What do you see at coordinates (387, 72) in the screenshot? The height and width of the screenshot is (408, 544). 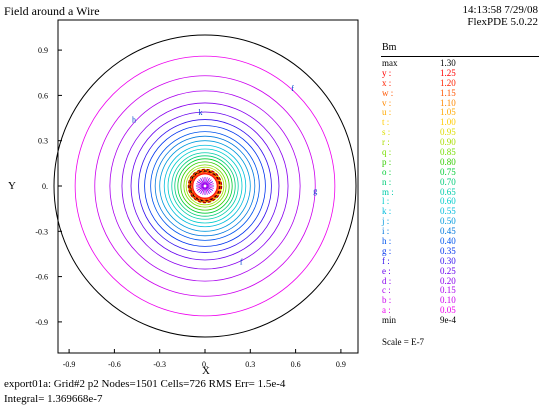 I see `legend-label: y :` at bounding box center [387, 72].